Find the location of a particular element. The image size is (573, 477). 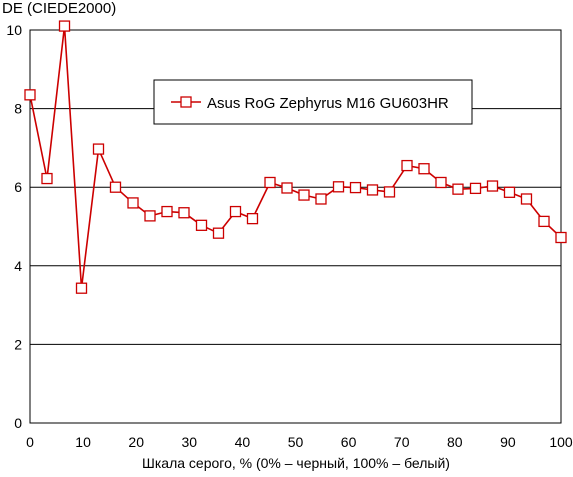

x-tick-label: 100 is located at coordinates (561, 442).